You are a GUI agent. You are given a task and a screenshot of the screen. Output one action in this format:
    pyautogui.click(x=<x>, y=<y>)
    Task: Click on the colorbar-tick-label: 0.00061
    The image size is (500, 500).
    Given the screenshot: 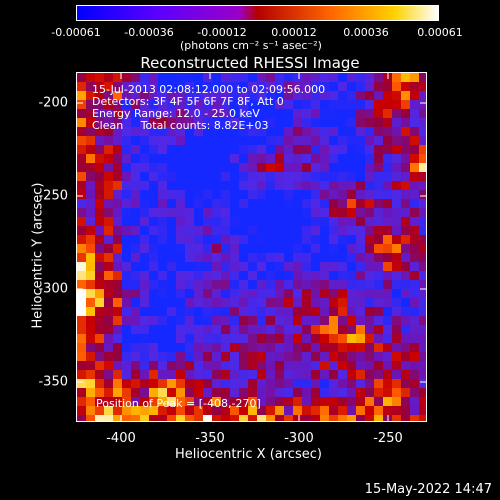 What is the action you would take?
    pyautogui.click(x=440, y=32)
    